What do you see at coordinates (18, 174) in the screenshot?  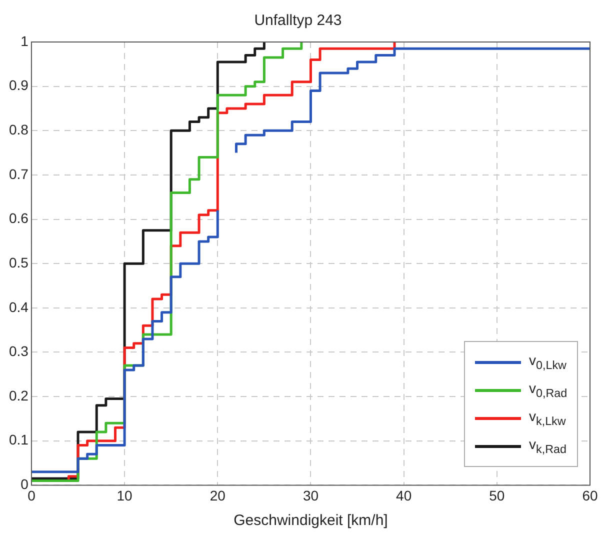 I see `y-tick-label: 0.7` at bounding box center [18, 174].